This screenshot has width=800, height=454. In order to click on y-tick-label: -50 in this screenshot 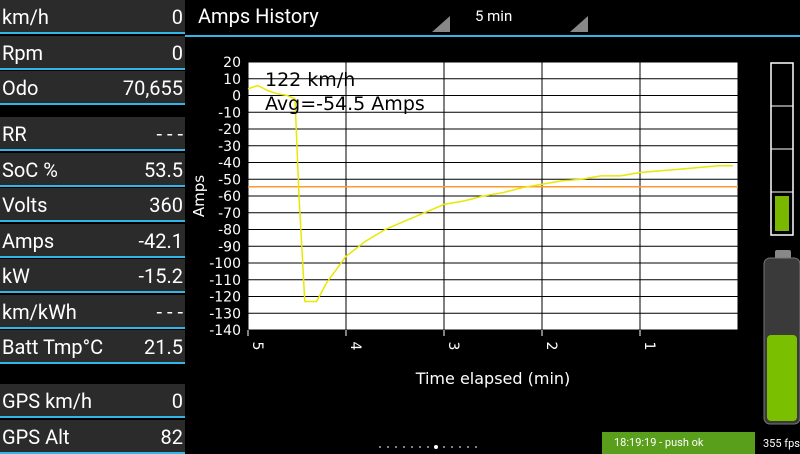, I will do `click(229, 180)`.